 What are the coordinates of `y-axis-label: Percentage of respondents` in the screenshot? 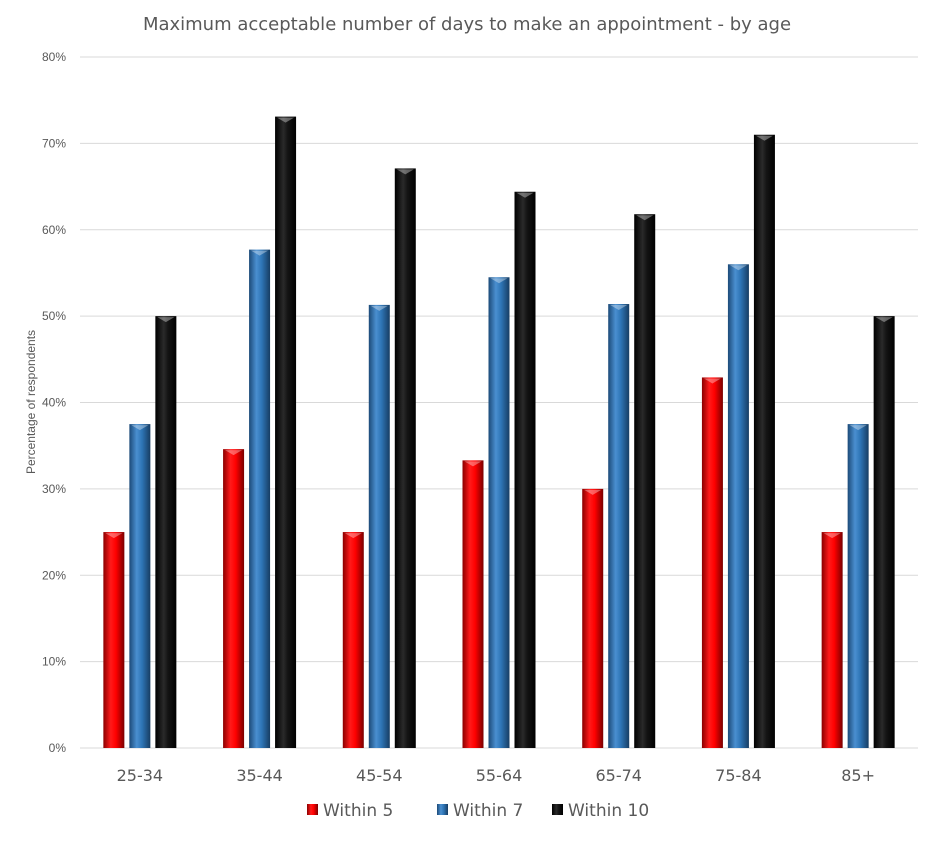 It's located at (31, 402).